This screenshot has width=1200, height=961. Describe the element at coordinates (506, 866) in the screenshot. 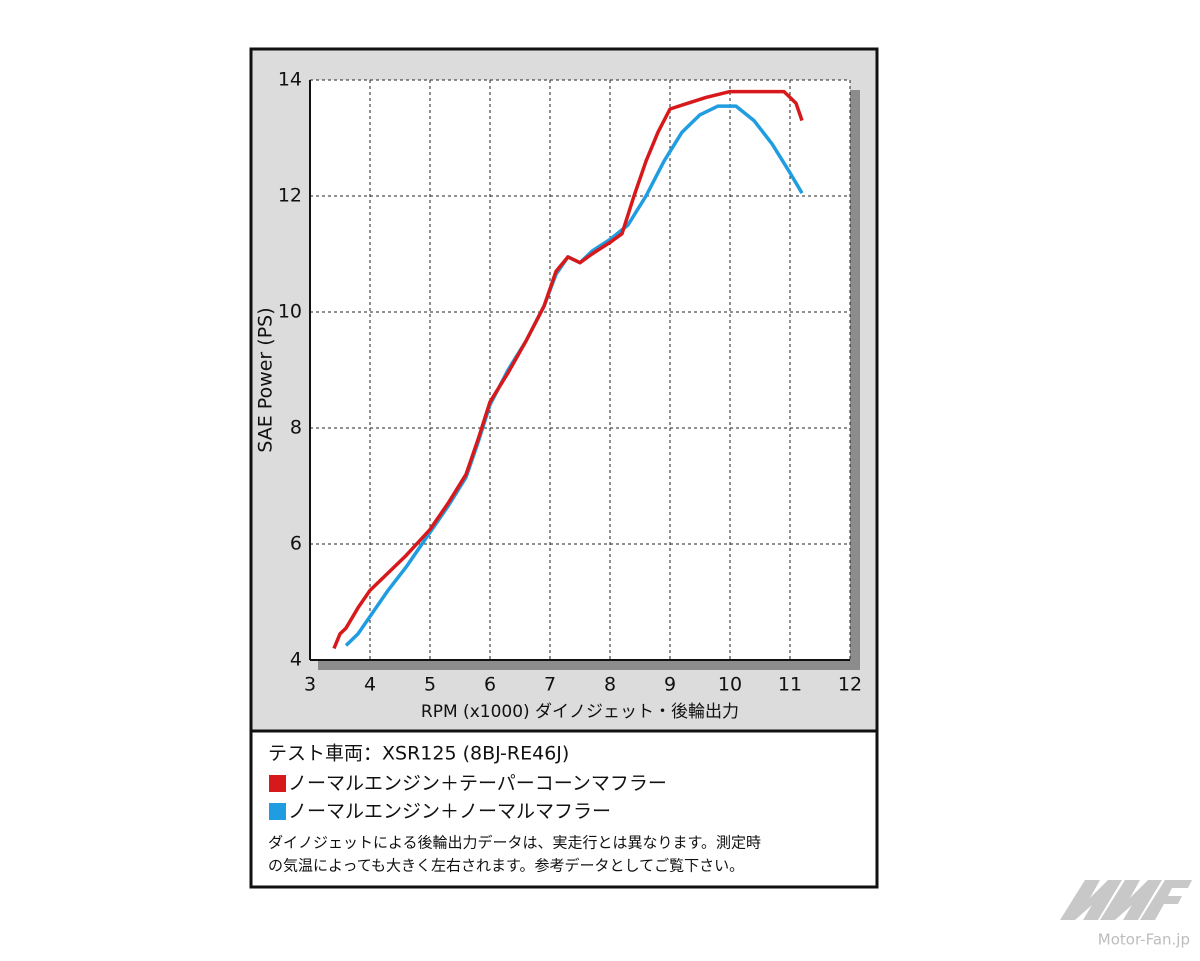

I see `note: の気温によっても大きく左右されます。参考データとしてご覧下さい。` at that location.